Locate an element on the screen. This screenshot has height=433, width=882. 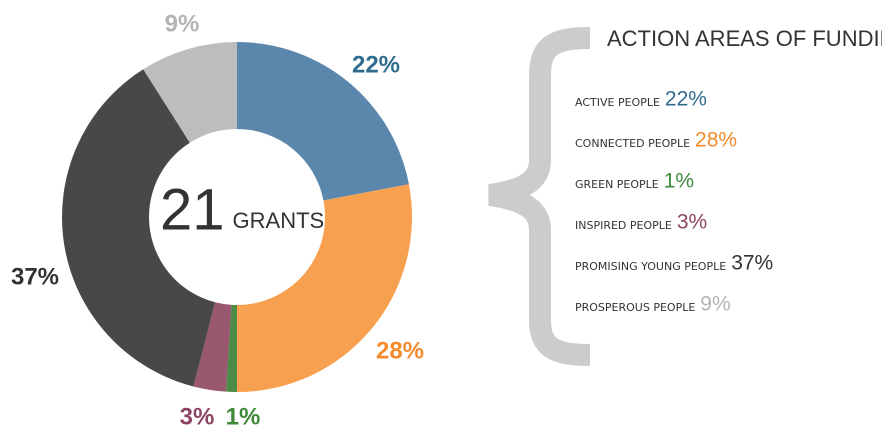
legend-name: PROSPEROUS PEOPLE is located at coordinates (635, 307).